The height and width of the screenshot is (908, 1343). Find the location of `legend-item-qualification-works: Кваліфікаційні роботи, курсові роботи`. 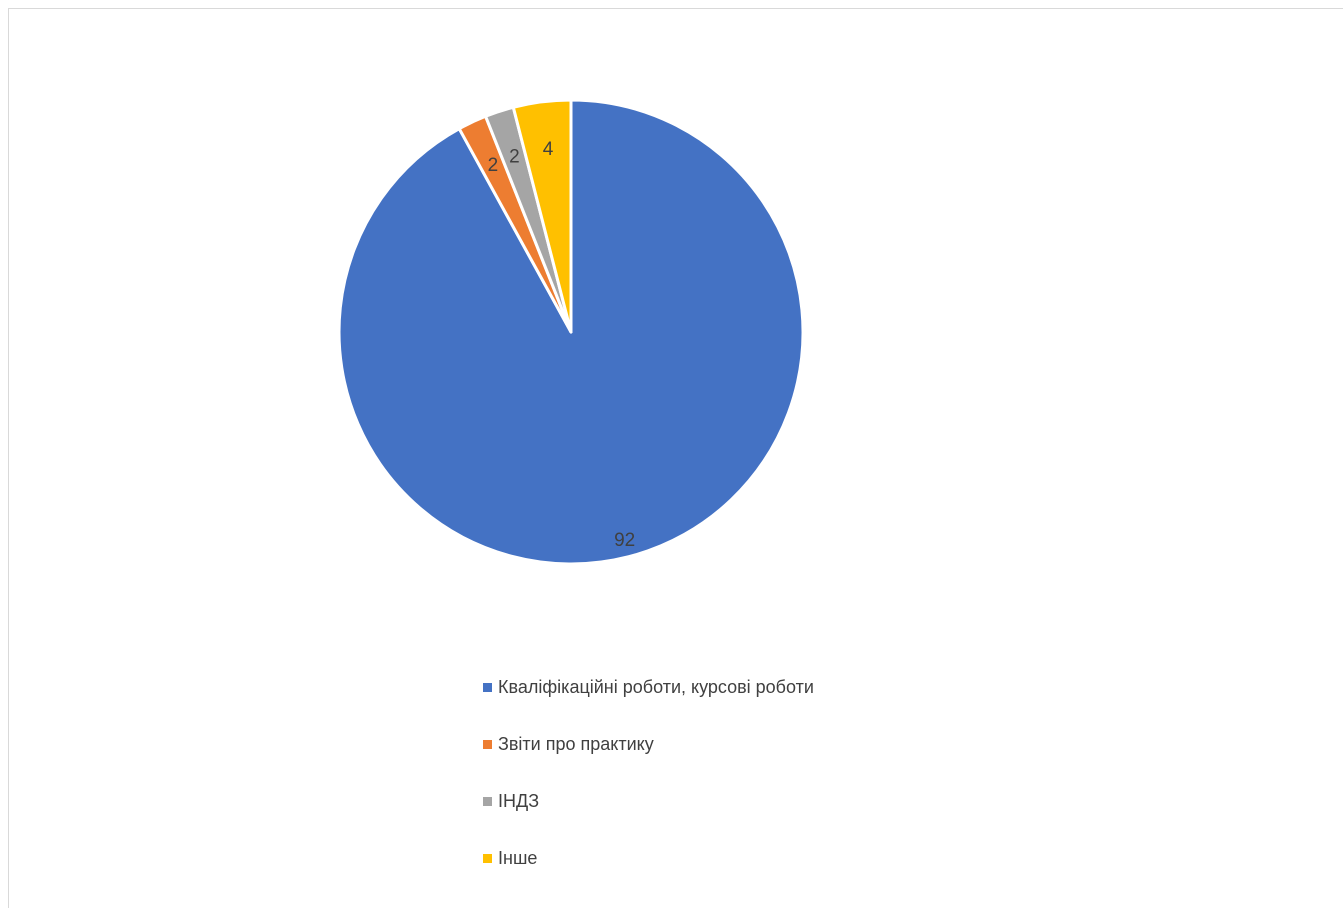

legend-item-qualification-works: Кваліфікаційні роботи, курсові роботи is located at coordinates (648, 687).